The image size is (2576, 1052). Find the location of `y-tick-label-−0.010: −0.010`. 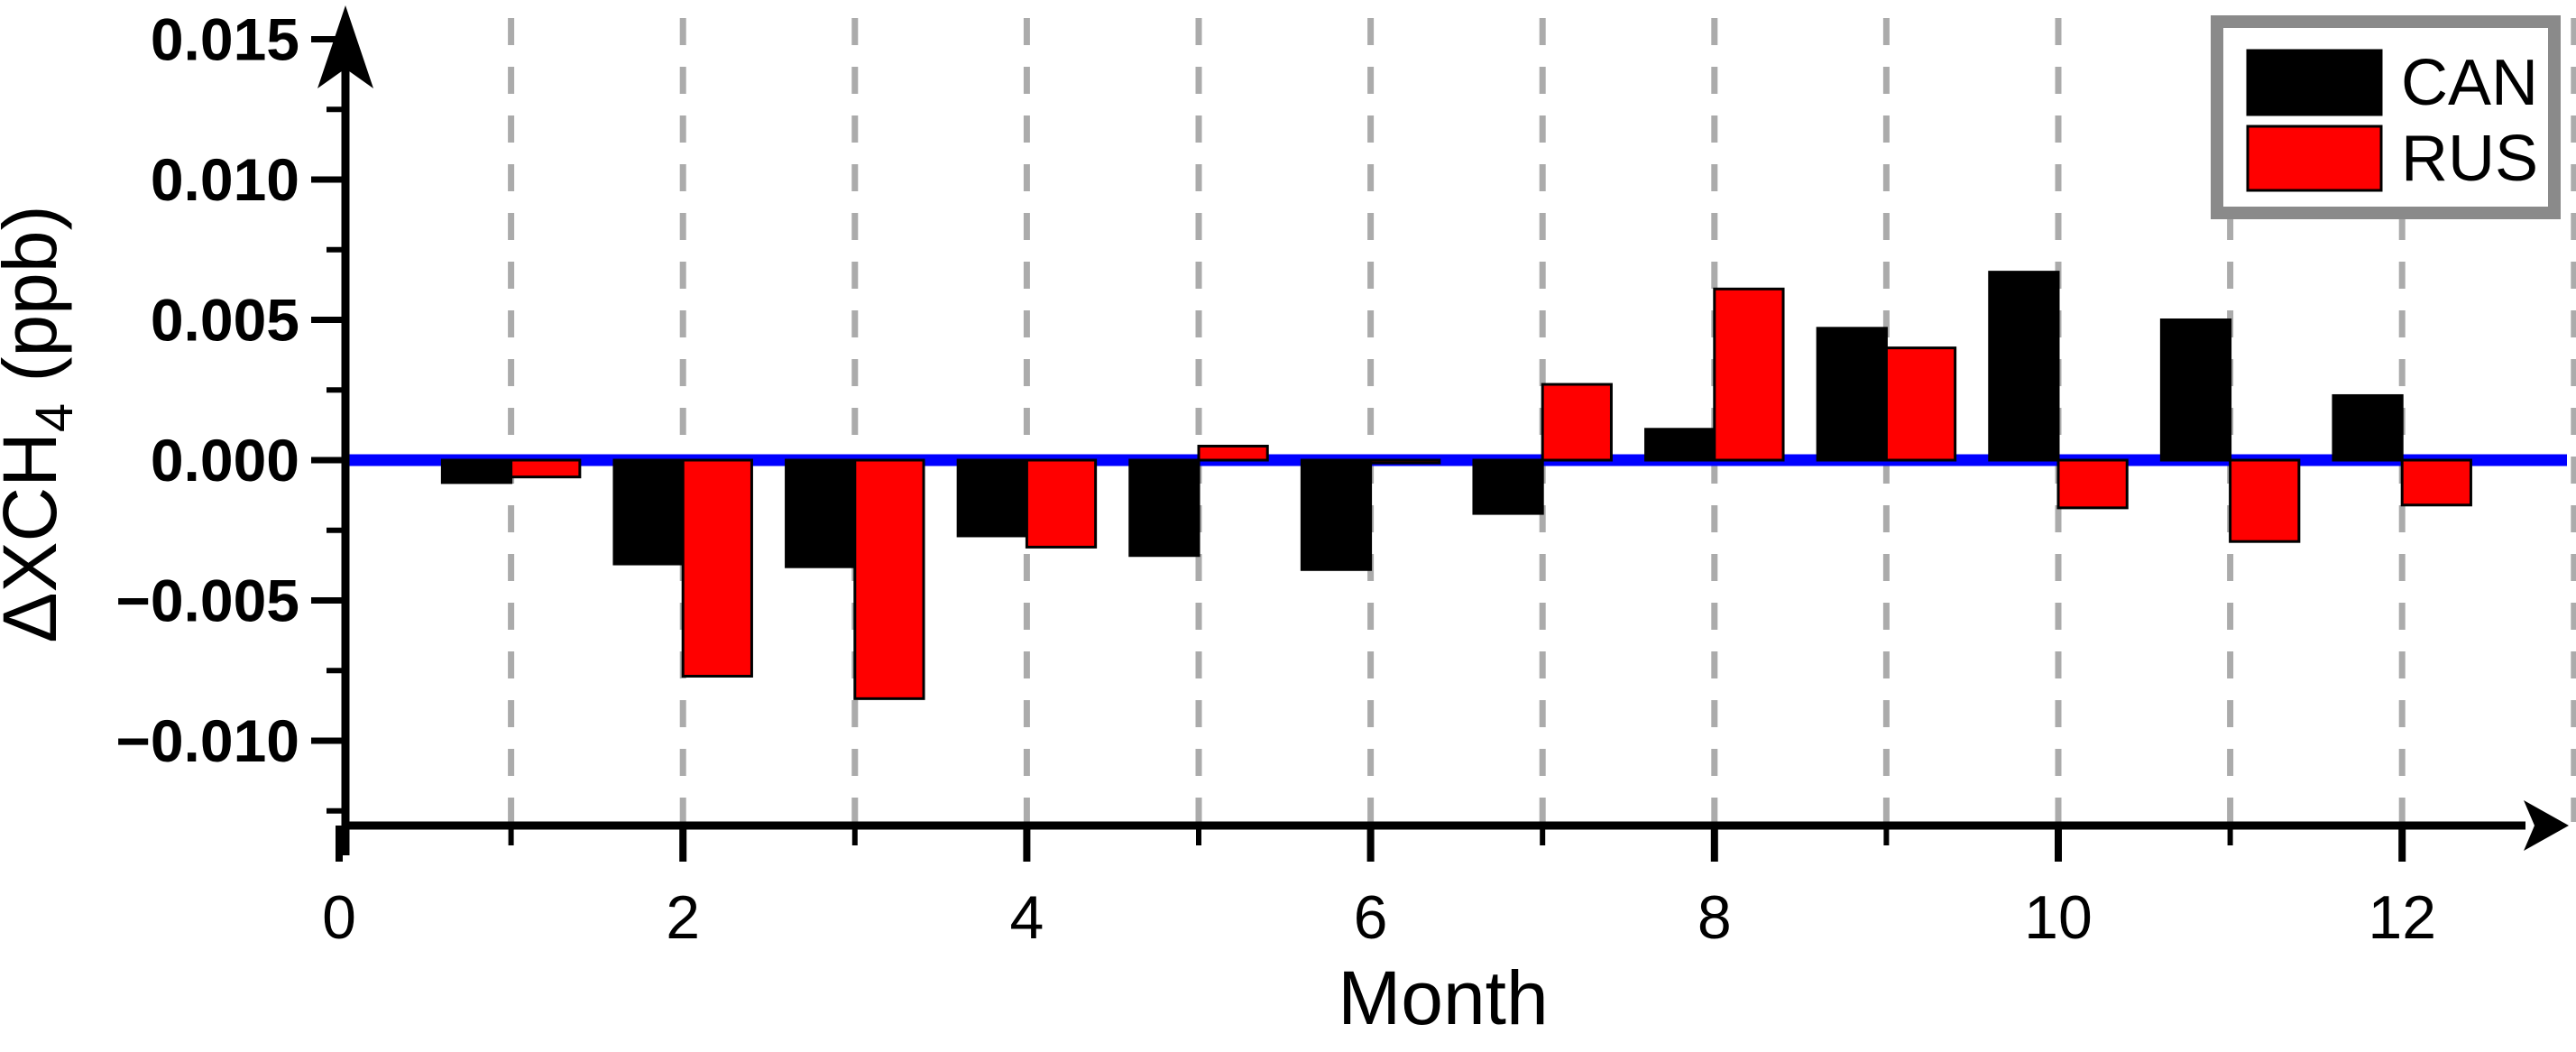

y-tick-label-−0.010: −0.010 is located at coordinates (207, 740).